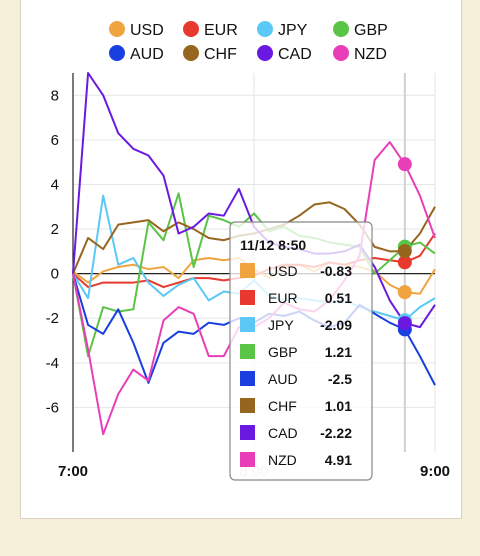  I want to click on y-tick-label: 6, so click(55, 140).